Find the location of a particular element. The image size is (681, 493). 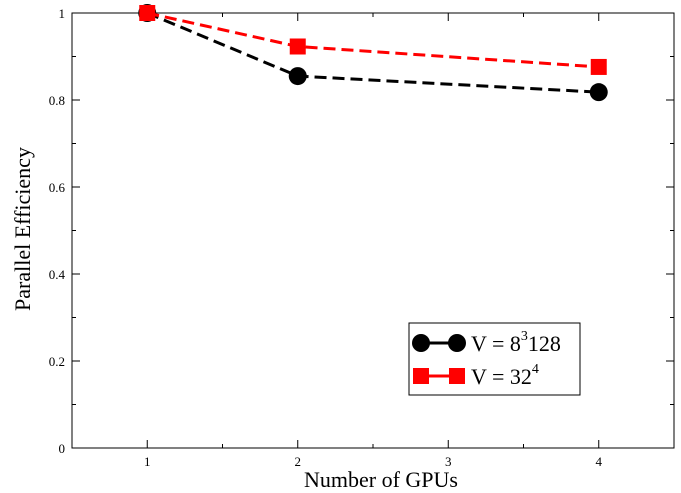

legend-box is located at coordinates (494, 359).